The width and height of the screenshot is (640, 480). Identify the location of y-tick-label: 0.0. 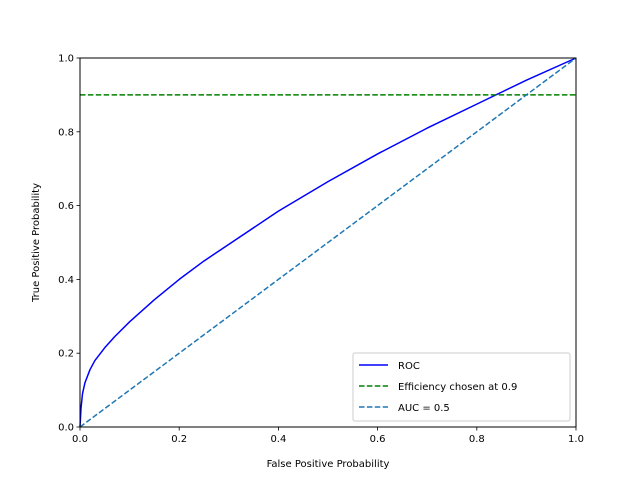
(66, 428).